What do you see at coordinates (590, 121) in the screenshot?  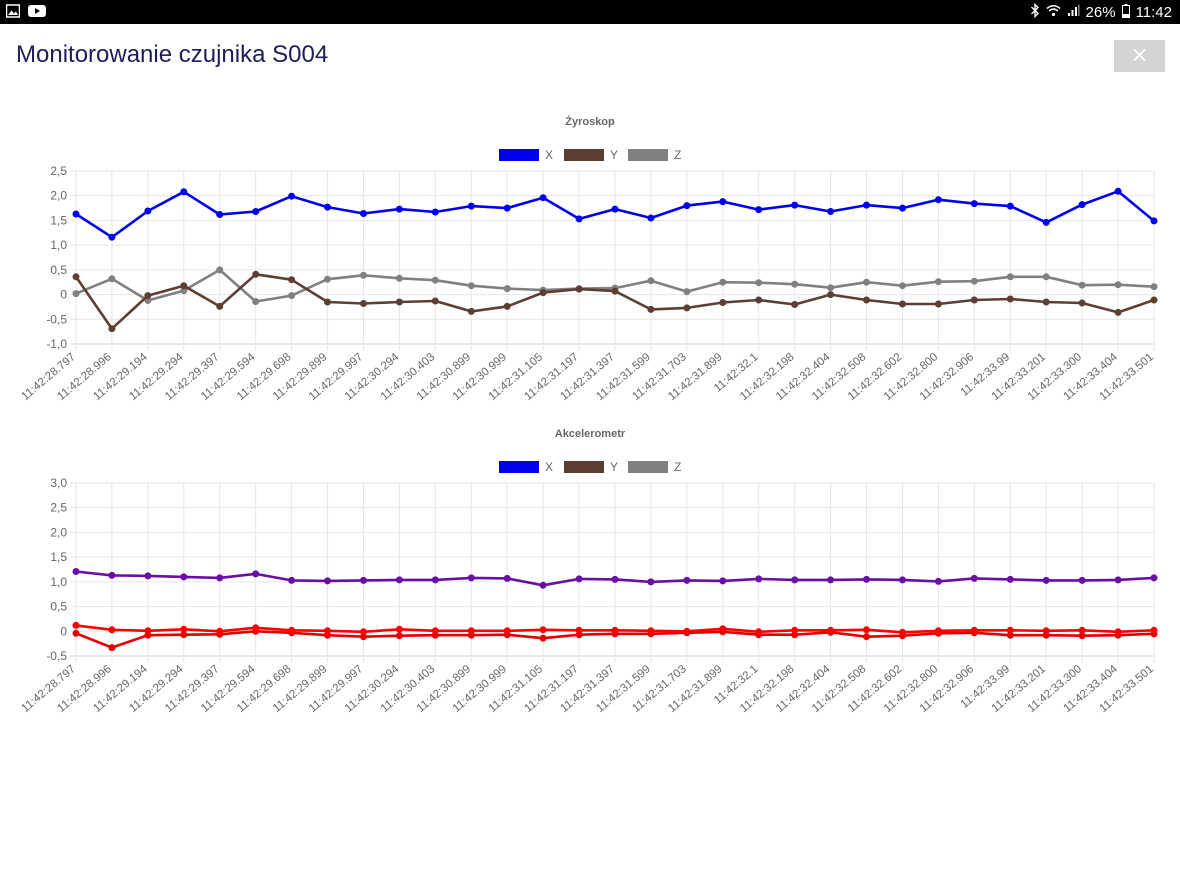 I see `chart-title: Żyroskop` at bounding box center [590, 121].